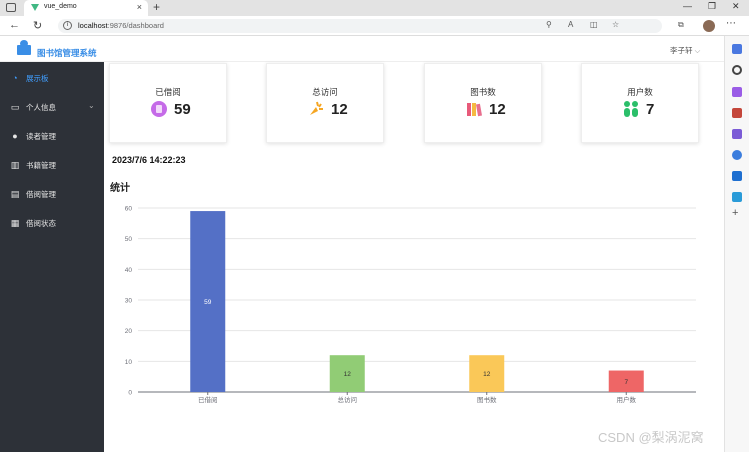 This screenshot has height=452, width=749. I want to click on x-tick-label: 图书数, so click(487, 399).